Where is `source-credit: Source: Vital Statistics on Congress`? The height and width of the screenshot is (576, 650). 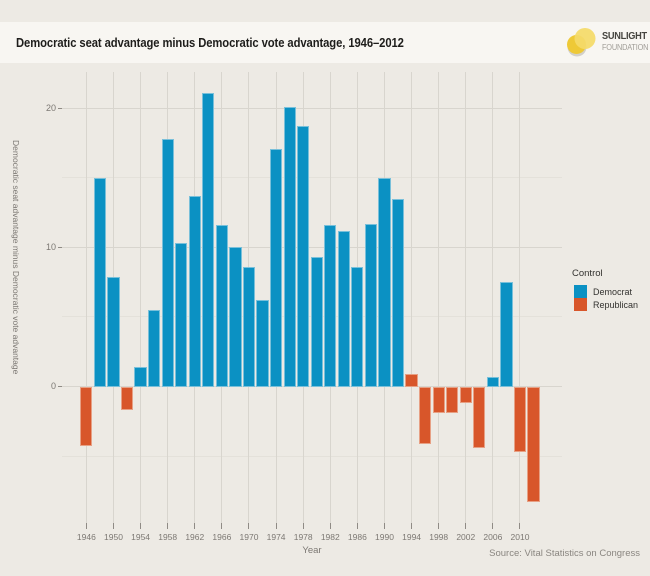
source-credit: Source: Vital Statistics on Congress is located at coordinates (564, 553).